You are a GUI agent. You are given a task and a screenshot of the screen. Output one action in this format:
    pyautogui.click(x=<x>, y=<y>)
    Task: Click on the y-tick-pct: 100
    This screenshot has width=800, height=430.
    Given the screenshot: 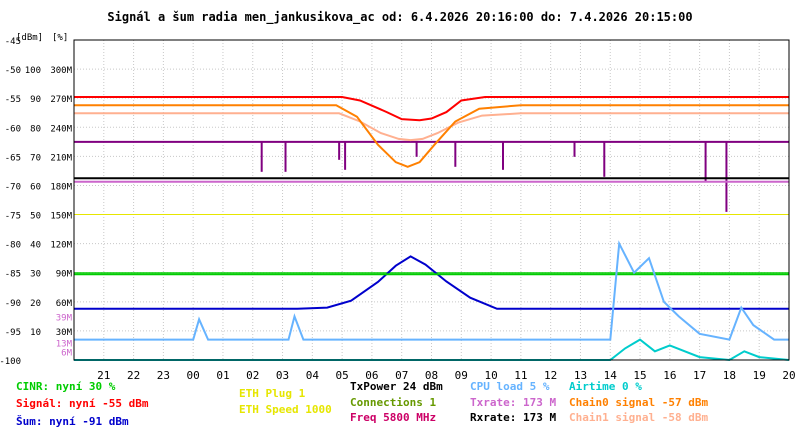 What is the action you would take?
    pyautogui.click(x=33, y=71)
    